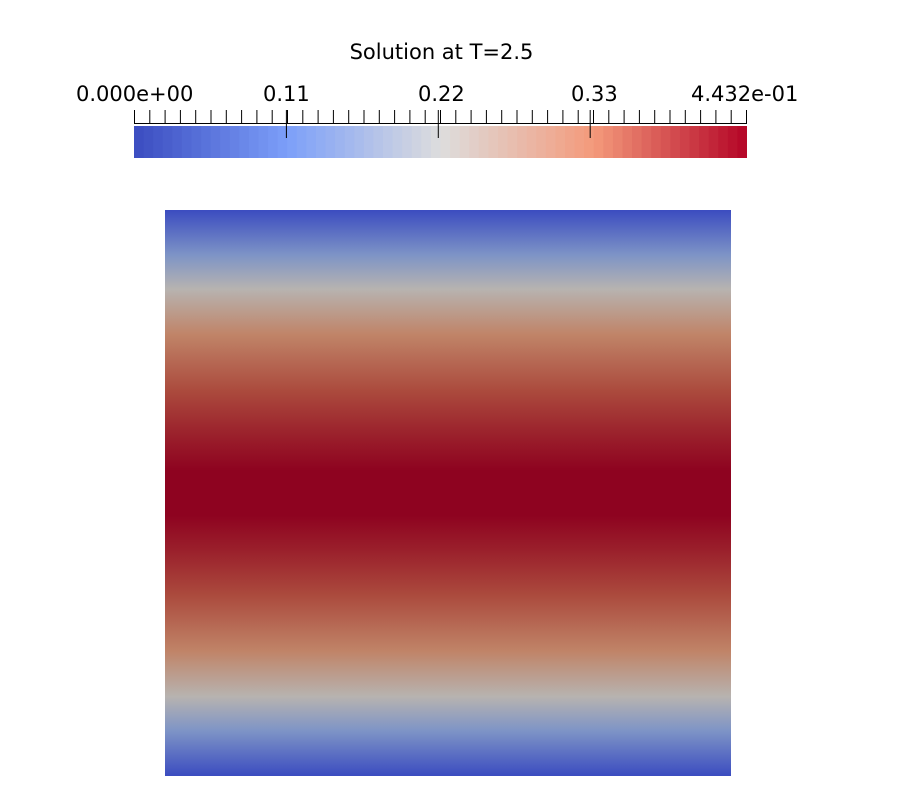 This screenshot has width=900, height=800. I want to click on colorbar-min-label: 0.000e+00, so click(135, 94).